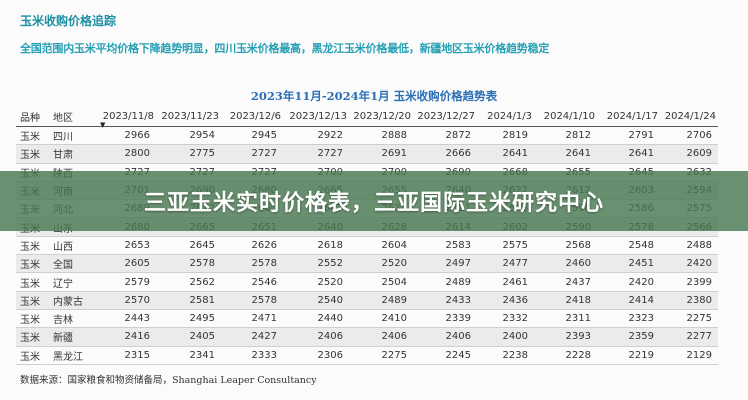  Describe the element at coordinates (71, 264) in the screenshot. I see `region-cell: 全国` at that location.